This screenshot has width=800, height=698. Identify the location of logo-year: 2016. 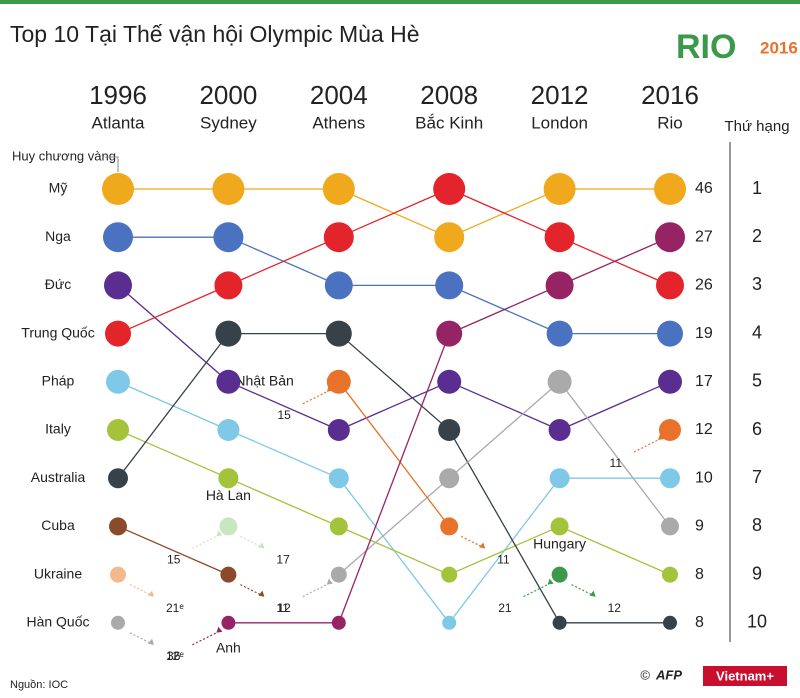
(779, 47).